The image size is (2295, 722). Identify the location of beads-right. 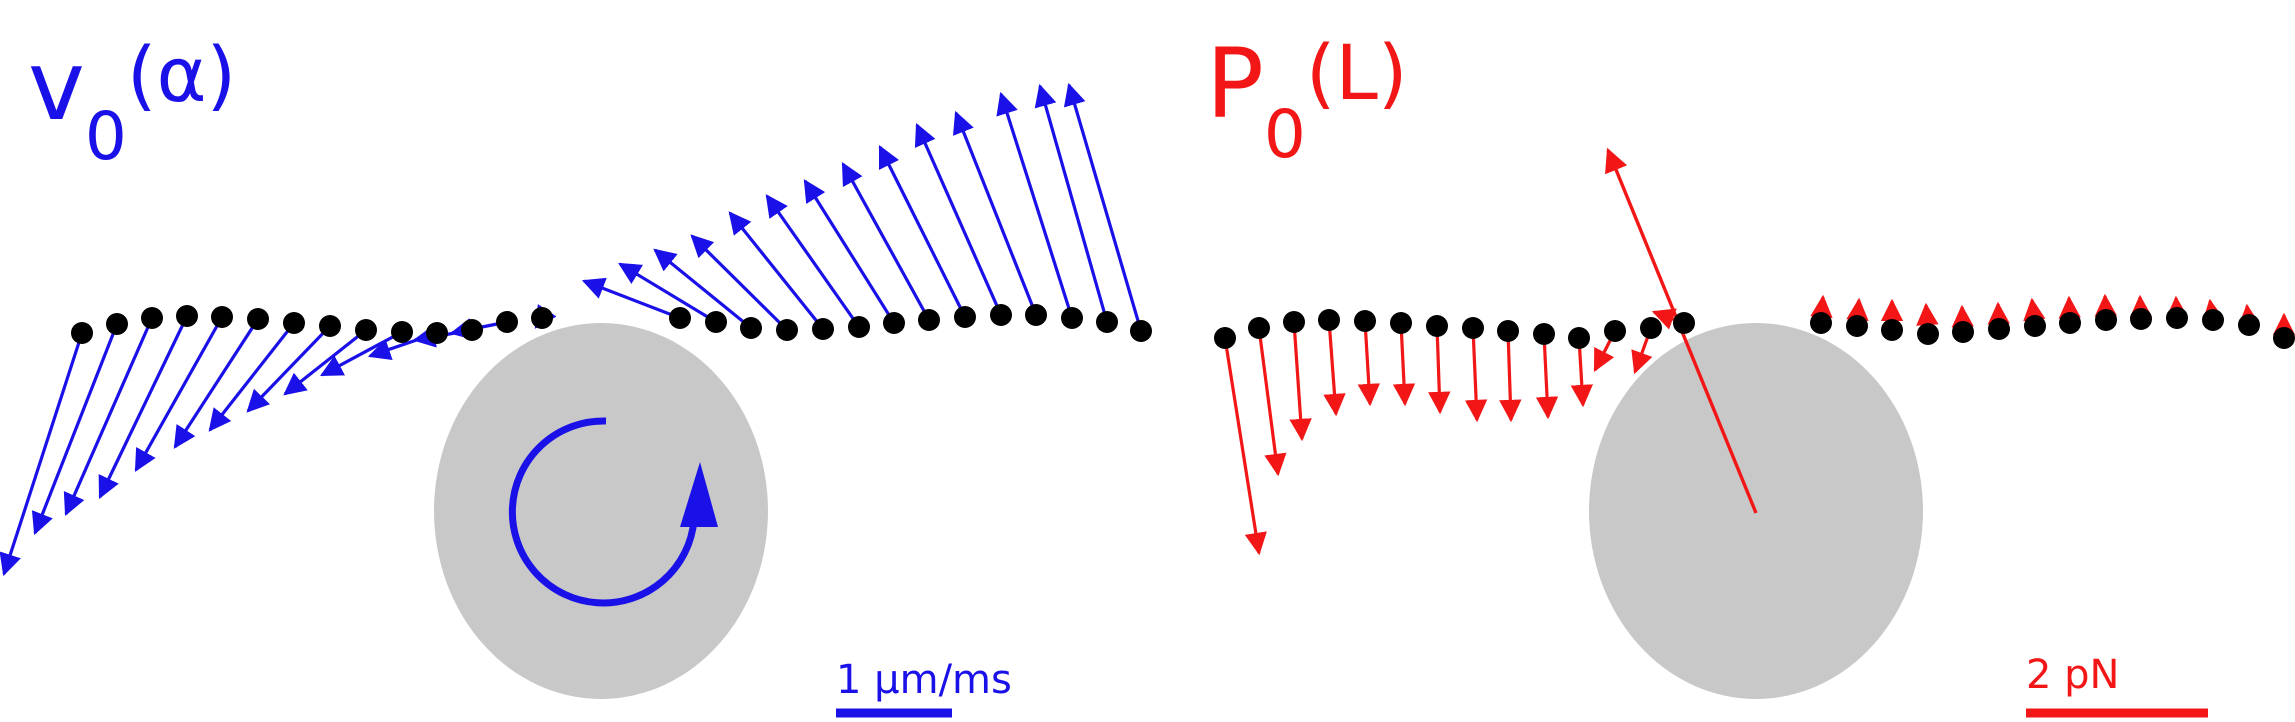
(1754, 328).